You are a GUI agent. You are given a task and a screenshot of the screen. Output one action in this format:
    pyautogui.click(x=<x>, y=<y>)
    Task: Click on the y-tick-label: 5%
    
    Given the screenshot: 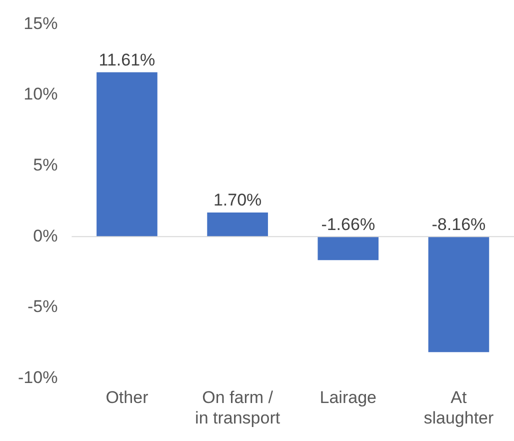 What is the action you would take?
    pyautogui.click(x=45, y=164)
    